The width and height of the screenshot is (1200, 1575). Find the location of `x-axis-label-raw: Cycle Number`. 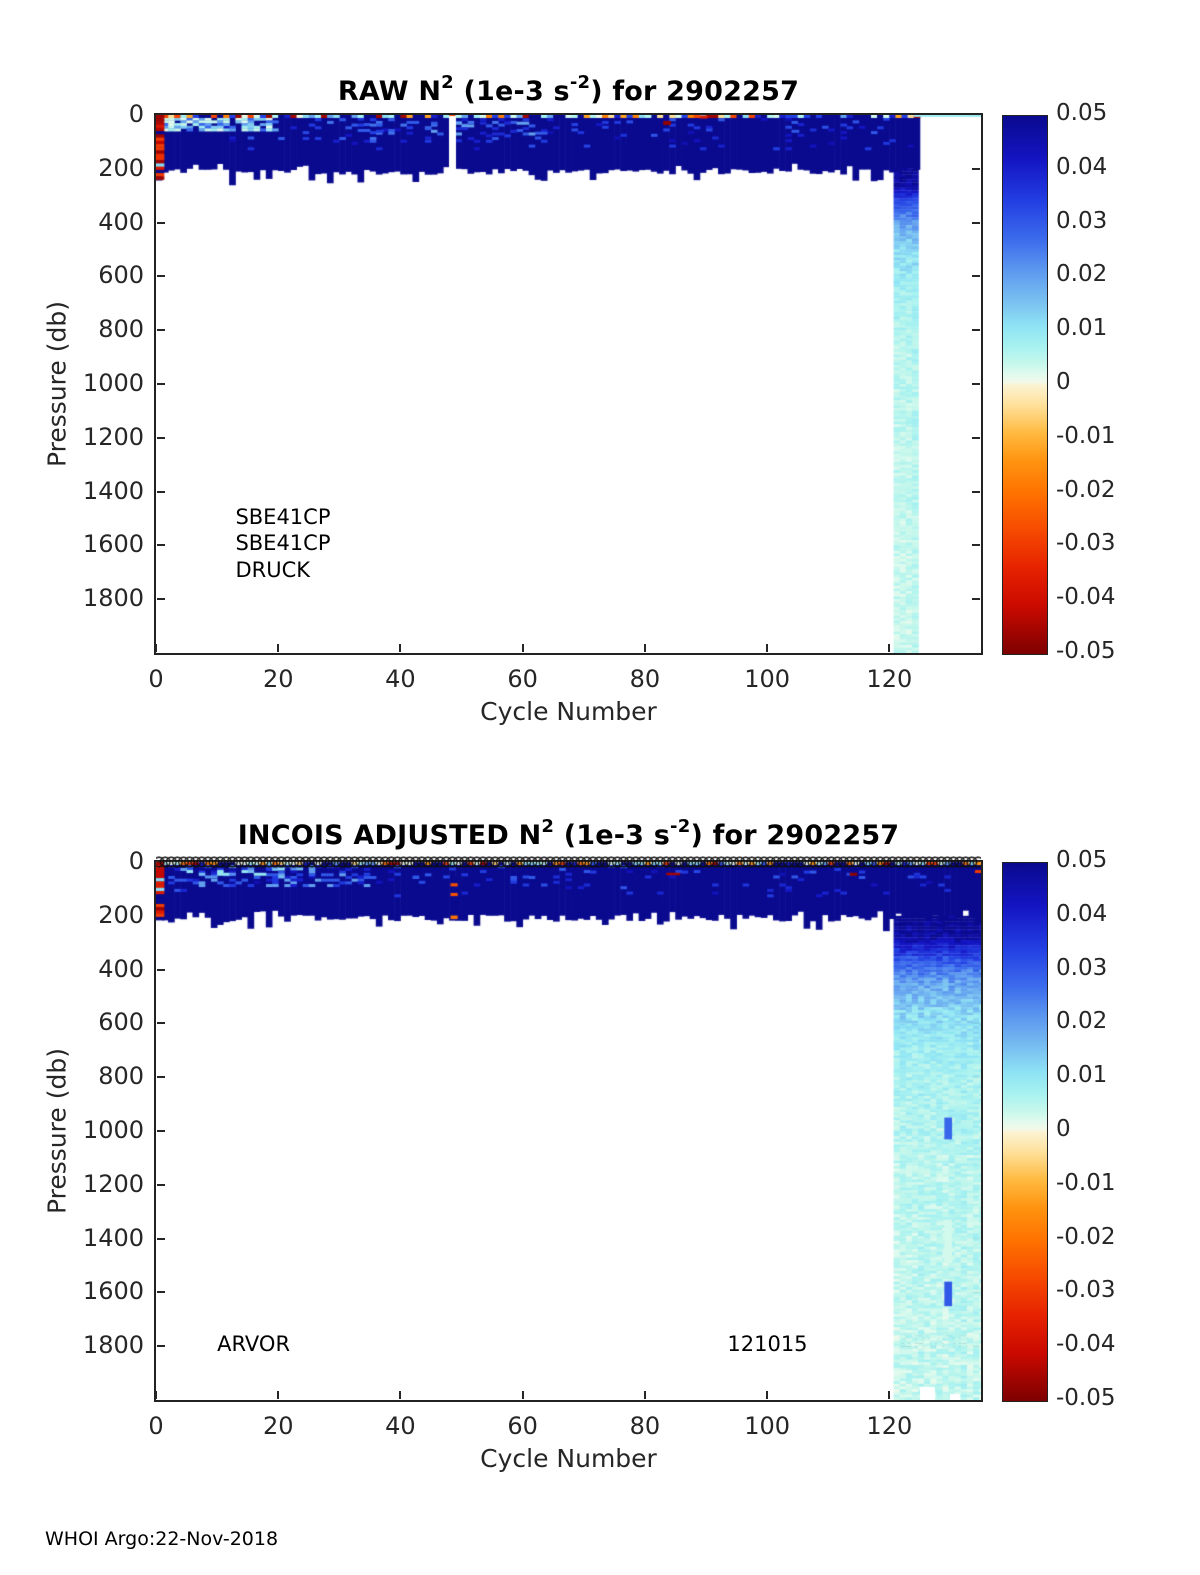

x-axis-label-raw: Cycle Number is located at coordinates (568, 711).